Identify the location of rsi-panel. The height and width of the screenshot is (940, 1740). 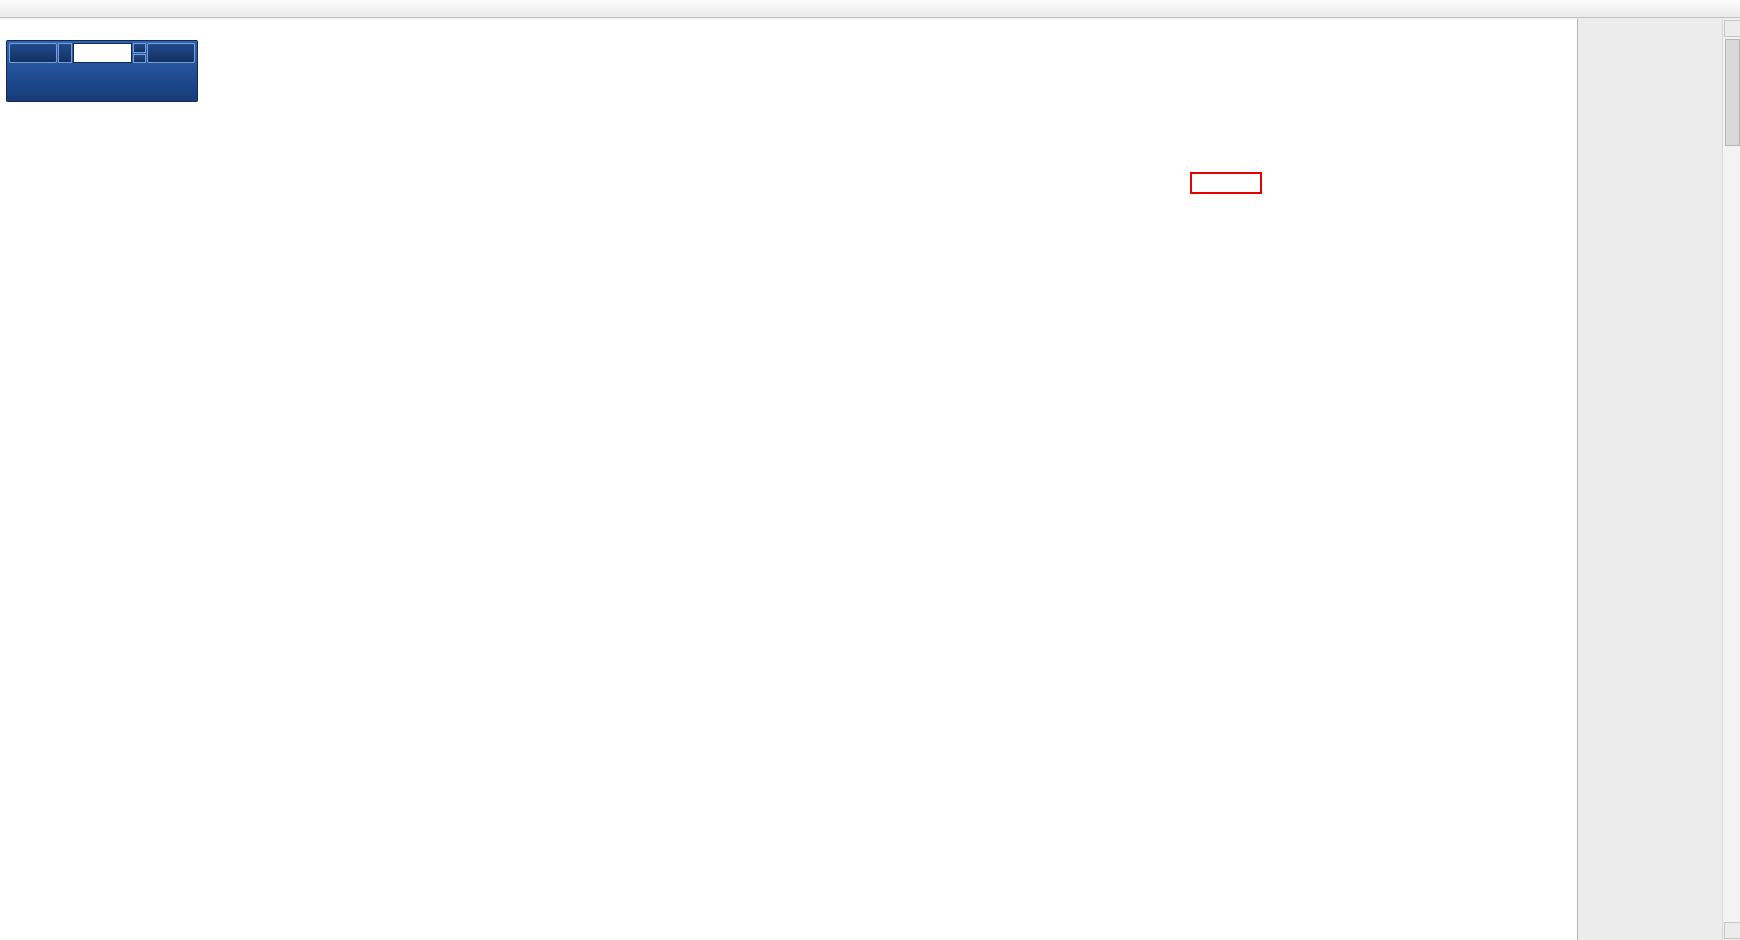
(789, 757).